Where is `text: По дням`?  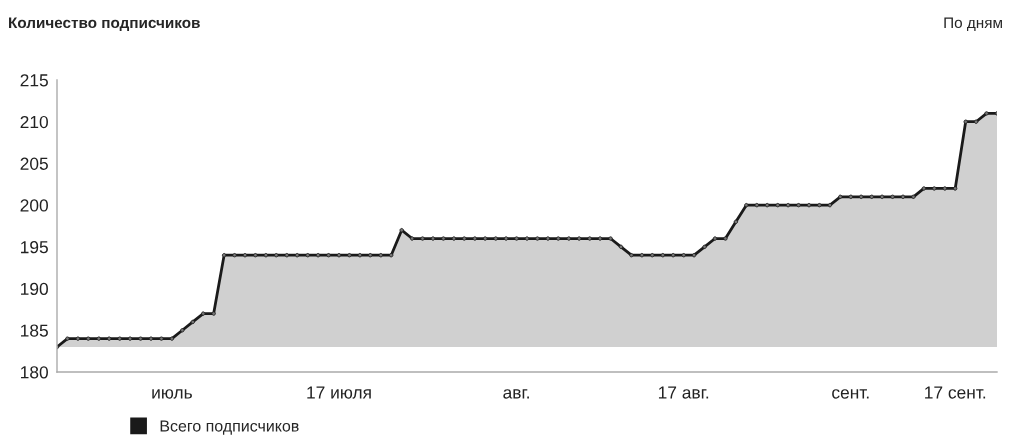 text: По дням is located at coordinates (973, 24).